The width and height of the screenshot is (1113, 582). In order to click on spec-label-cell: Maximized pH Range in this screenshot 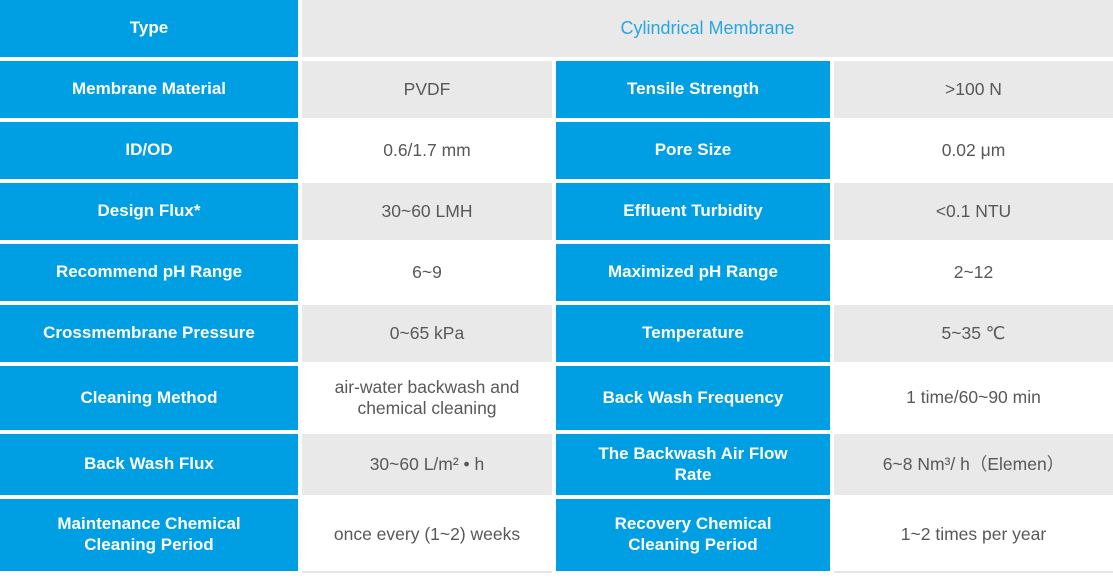, I will do `click(693, 272)`.